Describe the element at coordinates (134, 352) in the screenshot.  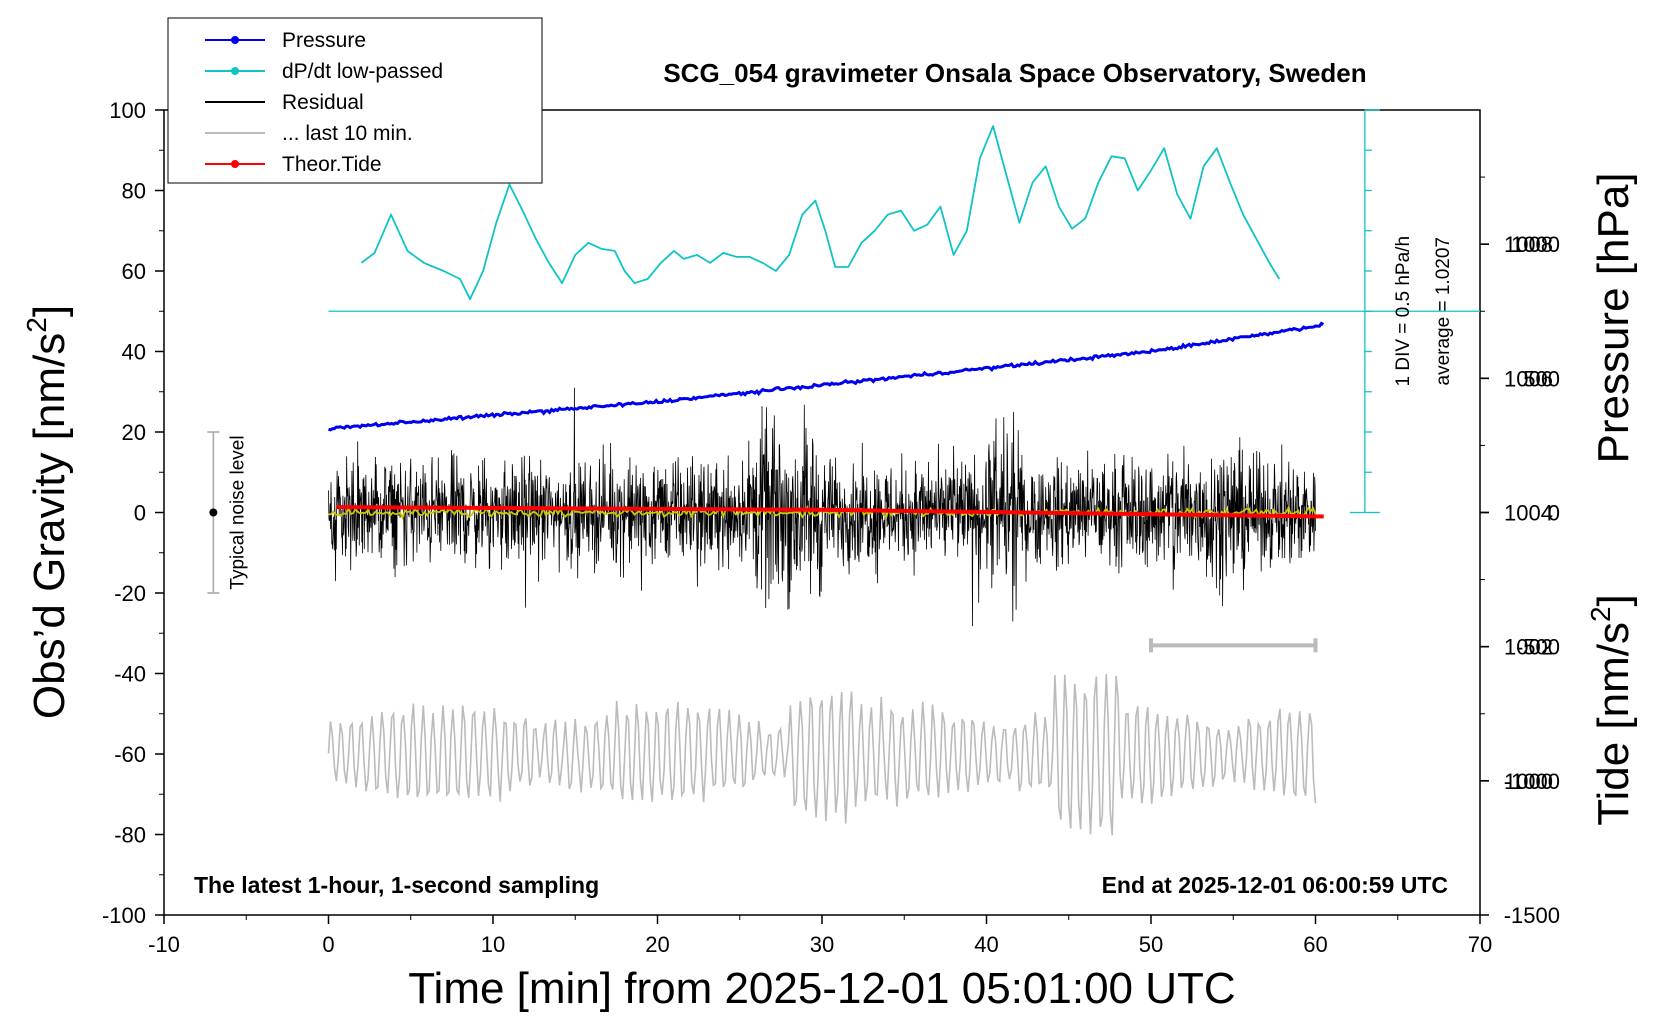
I see `y-tick-label: 40` at that location.